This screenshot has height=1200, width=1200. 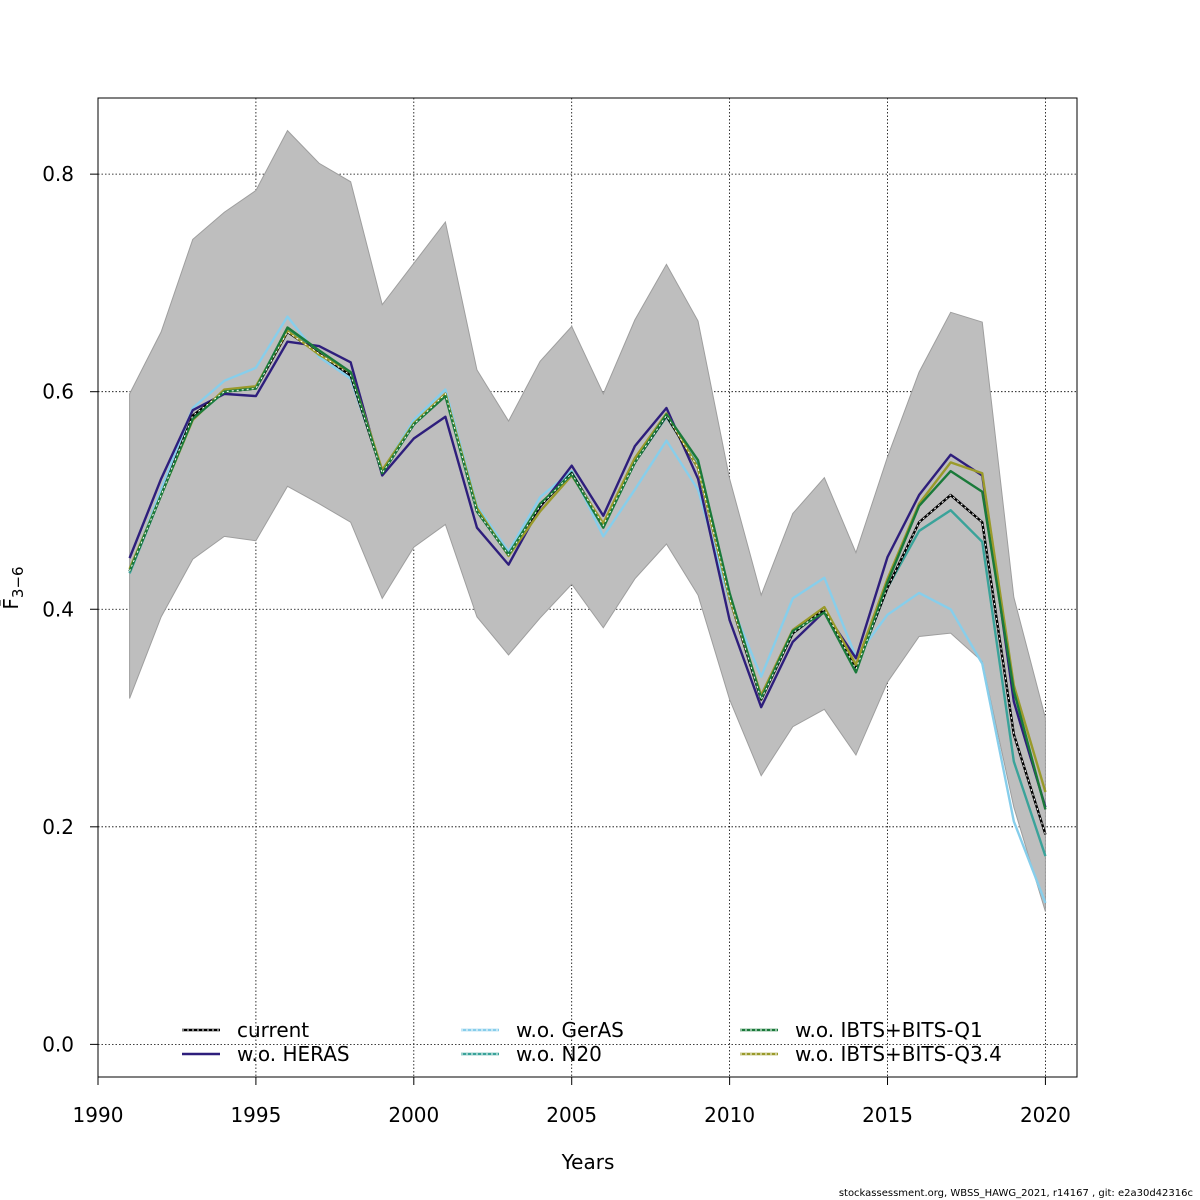 I want to click on x-axis: 1990 1995 2000 2005 2010 2015 2020, so click(x=572, y=1101).